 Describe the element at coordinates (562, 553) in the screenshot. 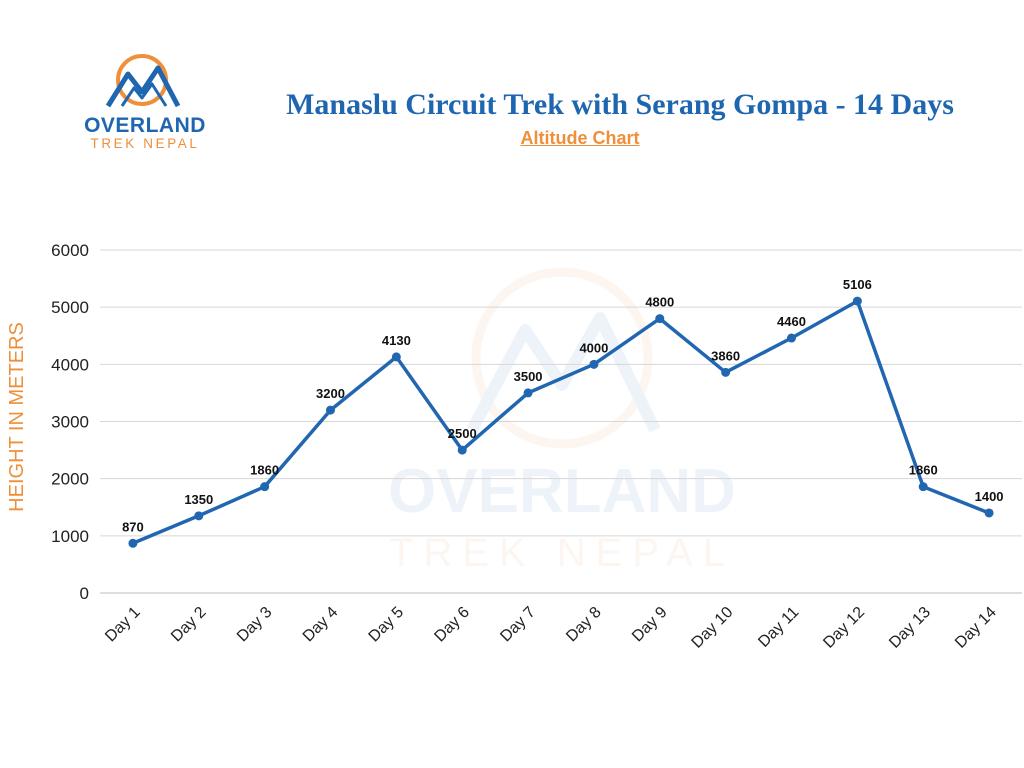

I see `svg-text: TREK NEPAL` at that location.